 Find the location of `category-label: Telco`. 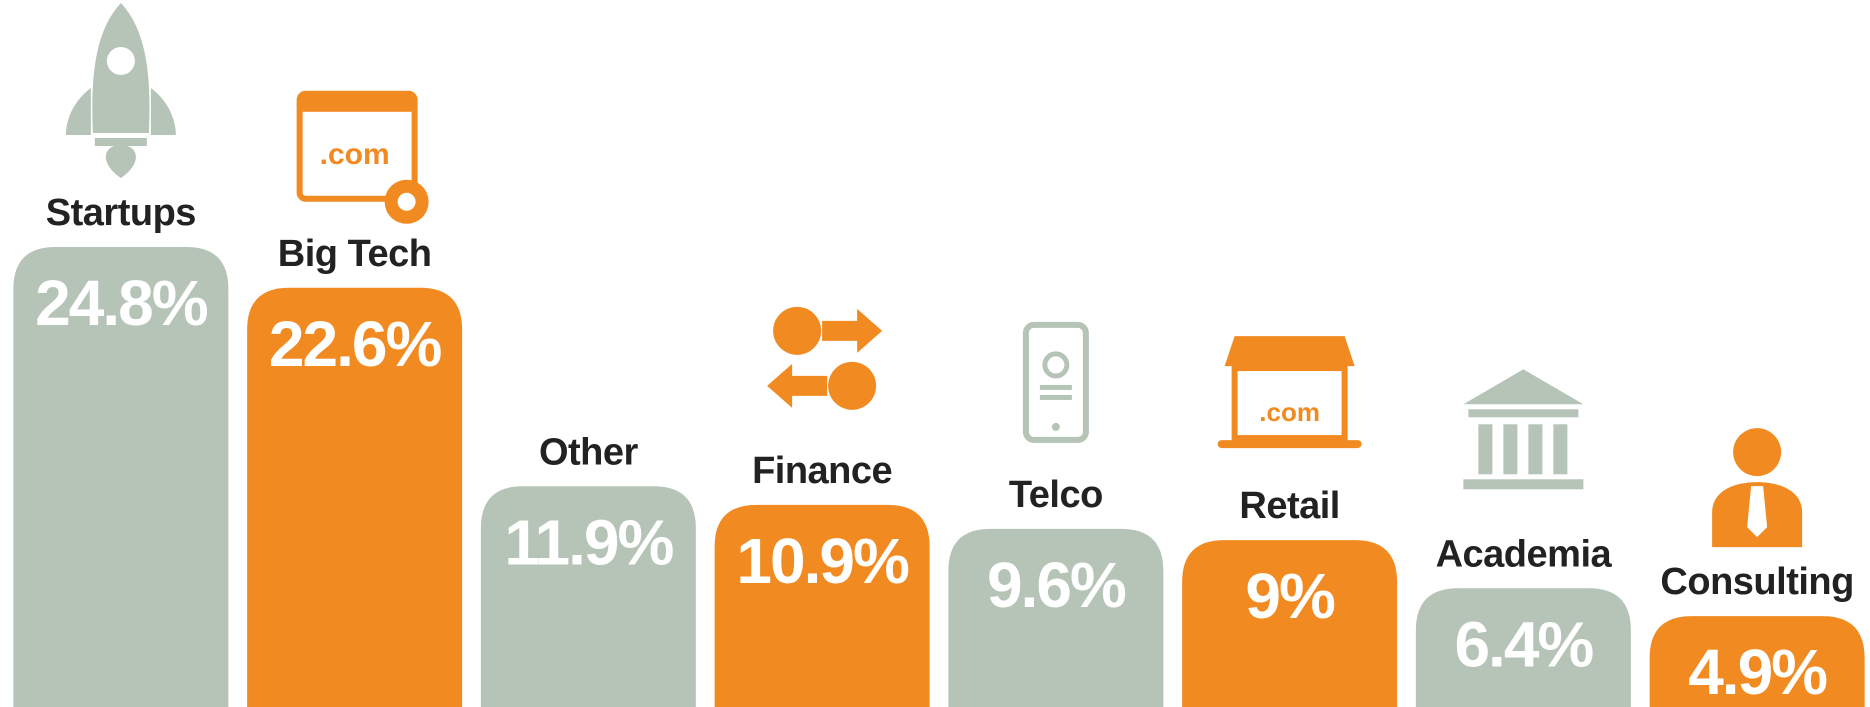

category-label: Telco is located at coordinates (1056, 495).